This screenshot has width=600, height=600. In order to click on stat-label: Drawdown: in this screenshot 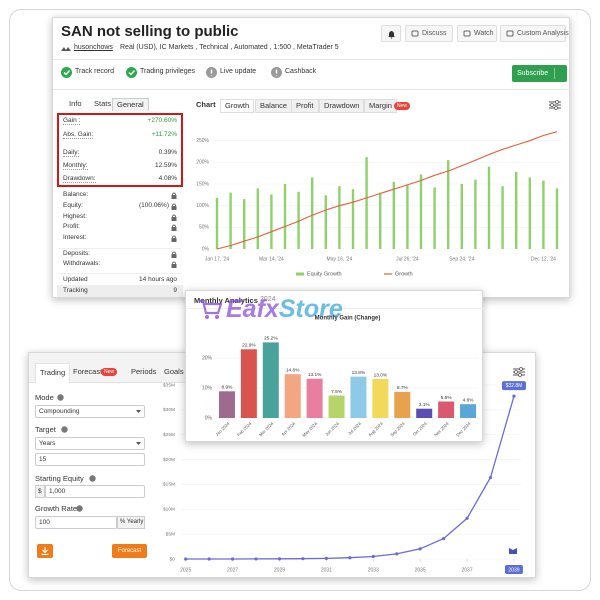, I will do `click(79, 179)`.